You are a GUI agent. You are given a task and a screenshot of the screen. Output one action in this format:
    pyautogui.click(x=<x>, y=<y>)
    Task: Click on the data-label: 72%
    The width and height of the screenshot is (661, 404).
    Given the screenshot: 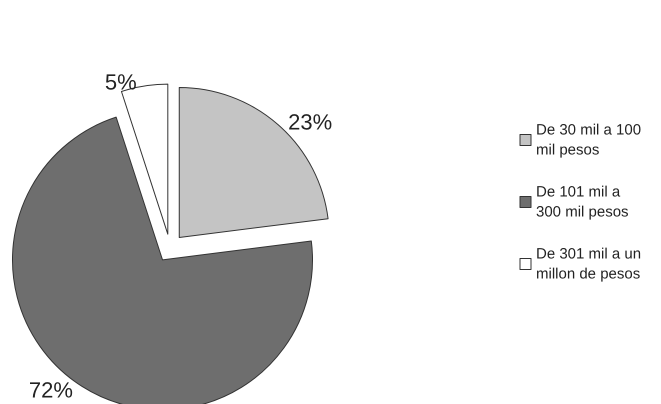 What is the action you would take?
    pyautogui.click(x=50, y=389)
    